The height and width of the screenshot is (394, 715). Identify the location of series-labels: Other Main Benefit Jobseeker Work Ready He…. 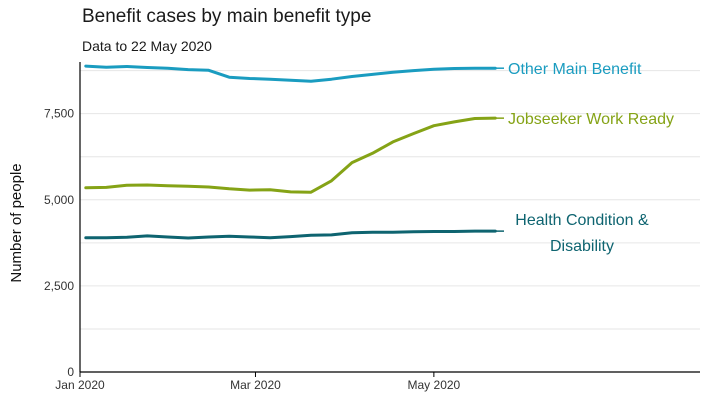
(584, 158).